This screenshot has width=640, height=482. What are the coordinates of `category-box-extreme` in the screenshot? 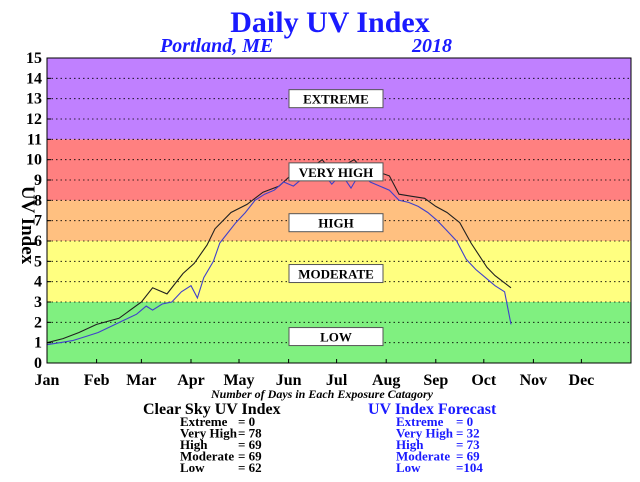 It's located at (336, 99).